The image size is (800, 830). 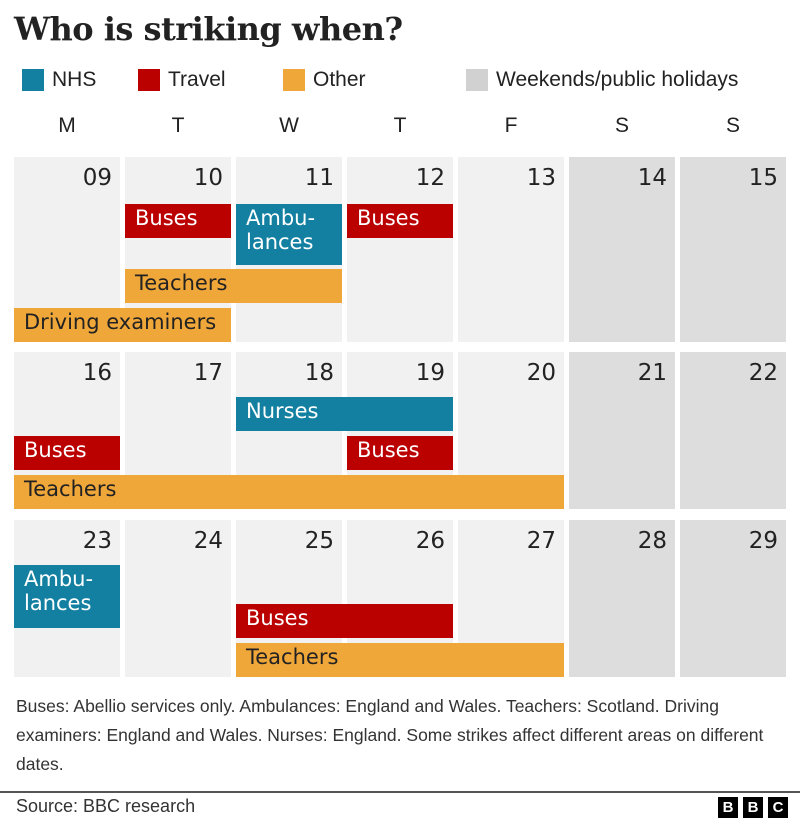 I want to click on day-cell: 22, so click(x=733, y=430).